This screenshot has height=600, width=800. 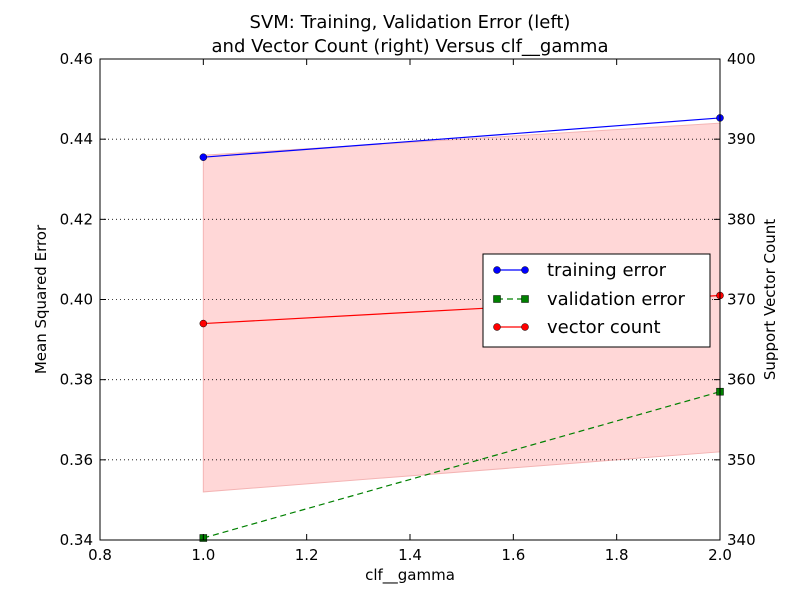 What do you see at coordinates (307, 555) in the screenshot?
I see `x-tick-label: 1.2` at bounding box center [307, 555].